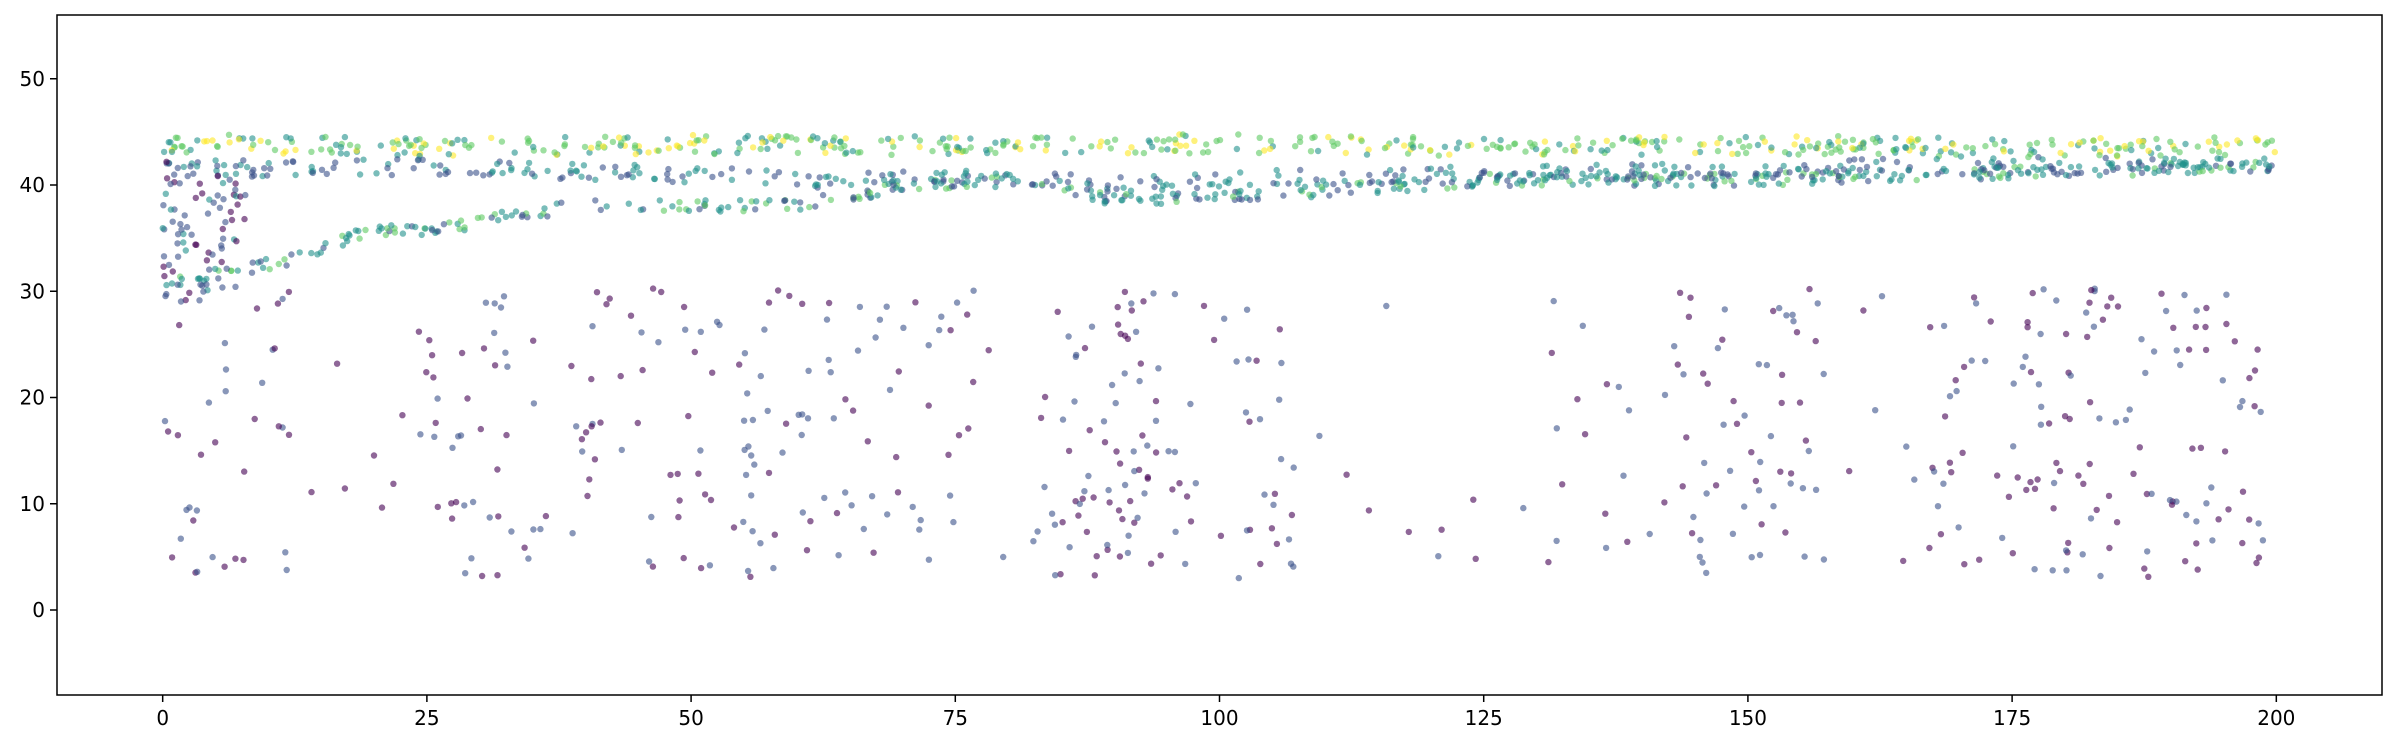 This screenshot has width=2396, height=744. I want to click on y-tick-label: 40, so click(32, 185).